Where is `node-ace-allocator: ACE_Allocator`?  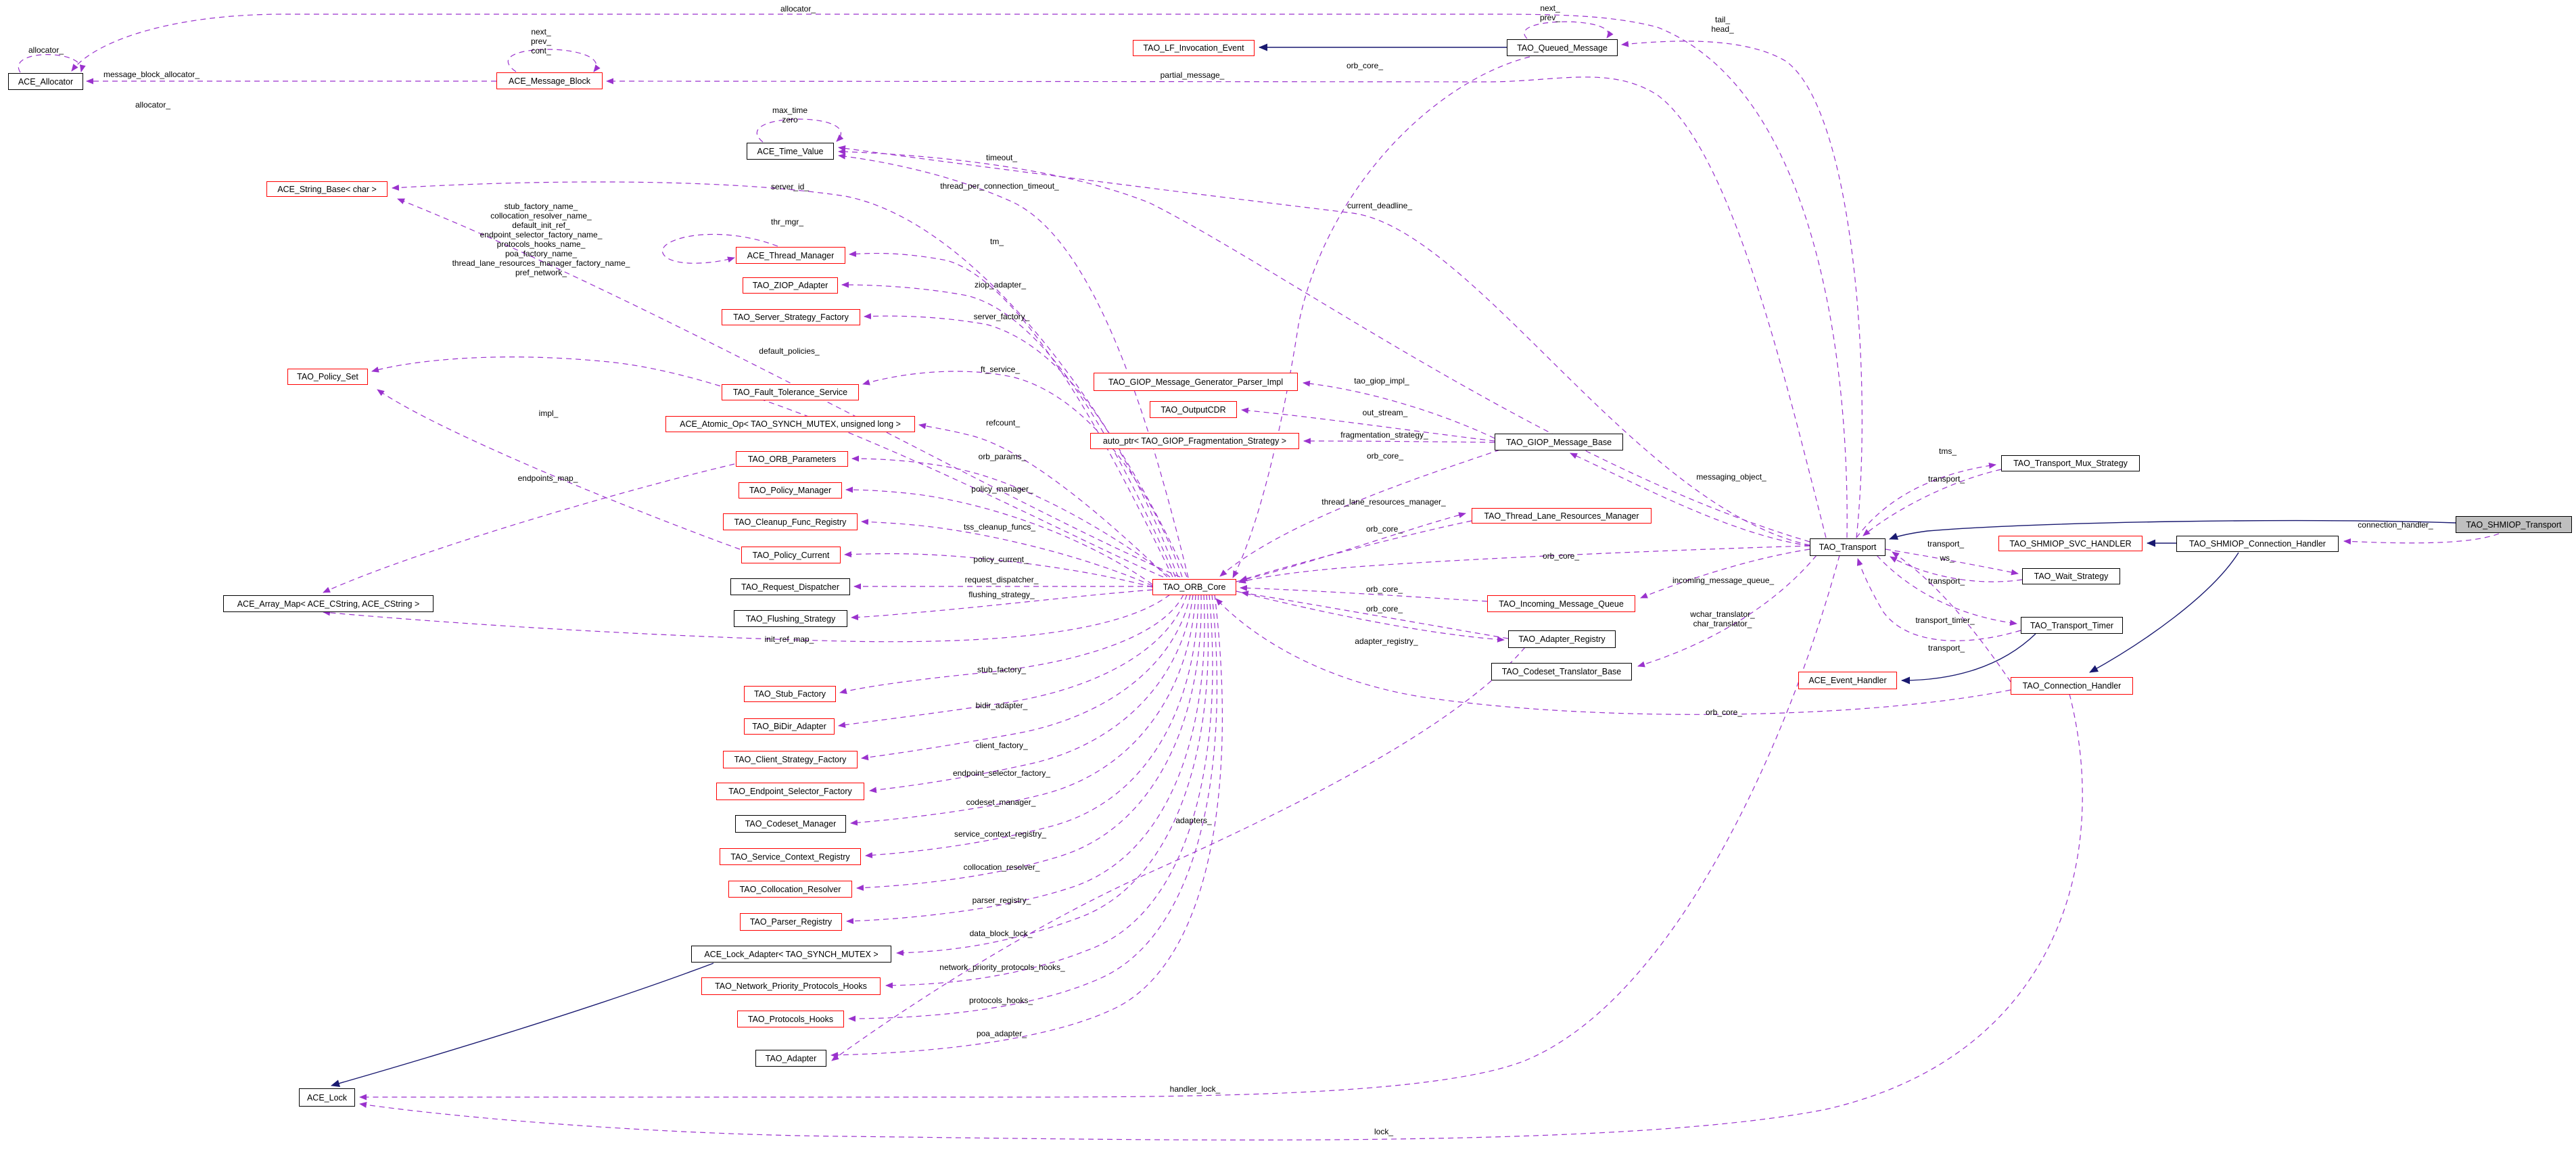
node-ace-allocator: ACE_Allocator is located at coordinates (45, 81).